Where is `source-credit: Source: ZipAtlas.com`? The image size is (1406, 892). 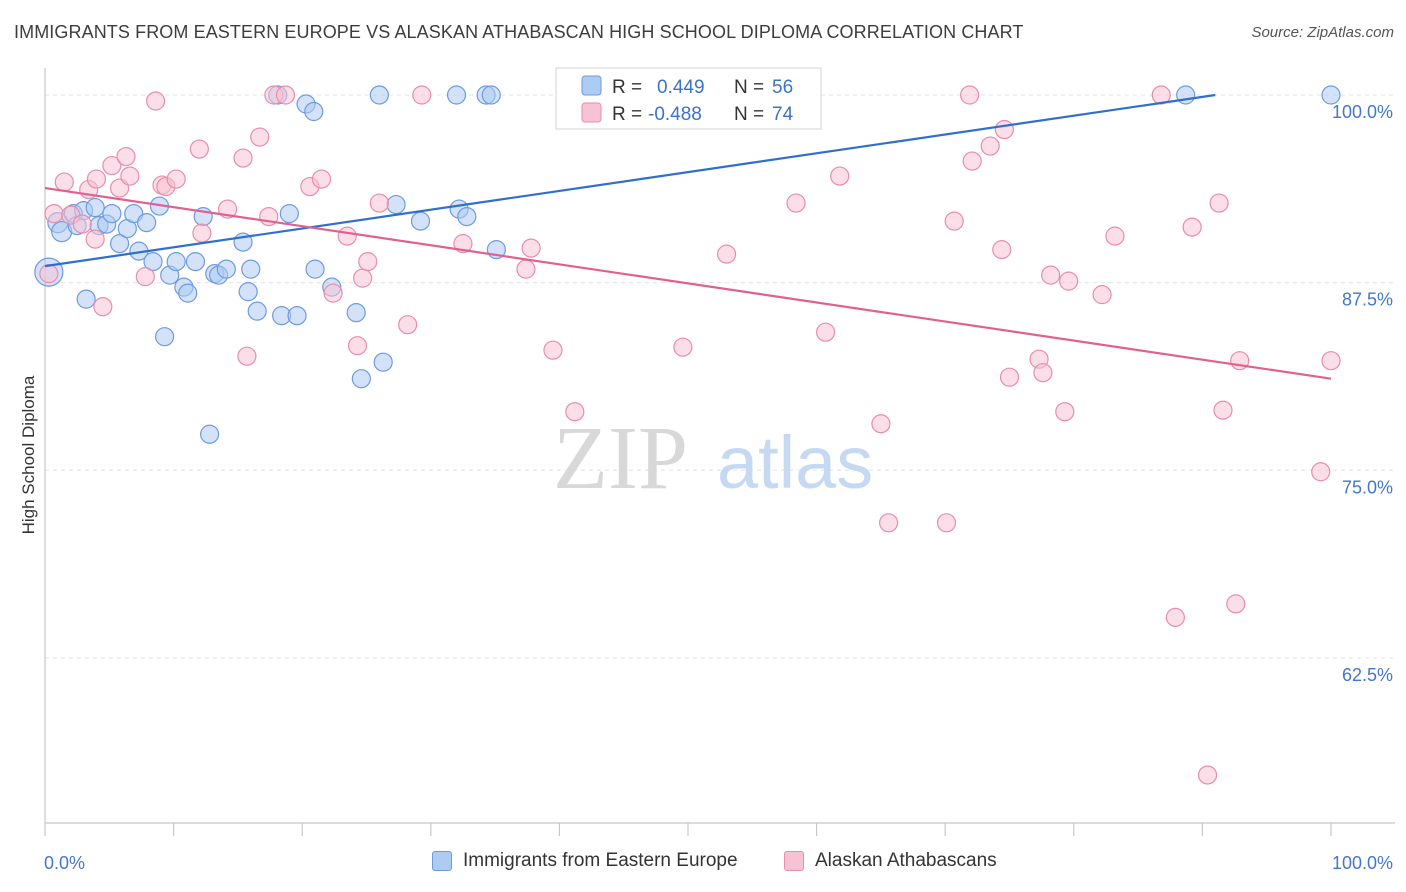
source-credit: Source: ZipAtlas.com is located at coordinates (1322, 32).